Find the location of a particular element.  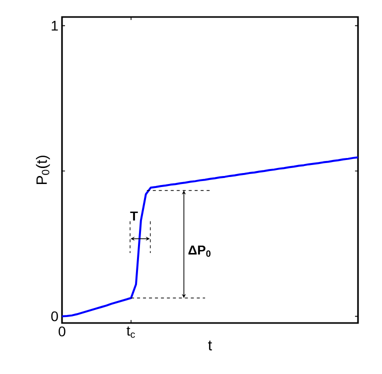

y-axis-title: P$_{0}$(t) is located at coordinates (43, 170).